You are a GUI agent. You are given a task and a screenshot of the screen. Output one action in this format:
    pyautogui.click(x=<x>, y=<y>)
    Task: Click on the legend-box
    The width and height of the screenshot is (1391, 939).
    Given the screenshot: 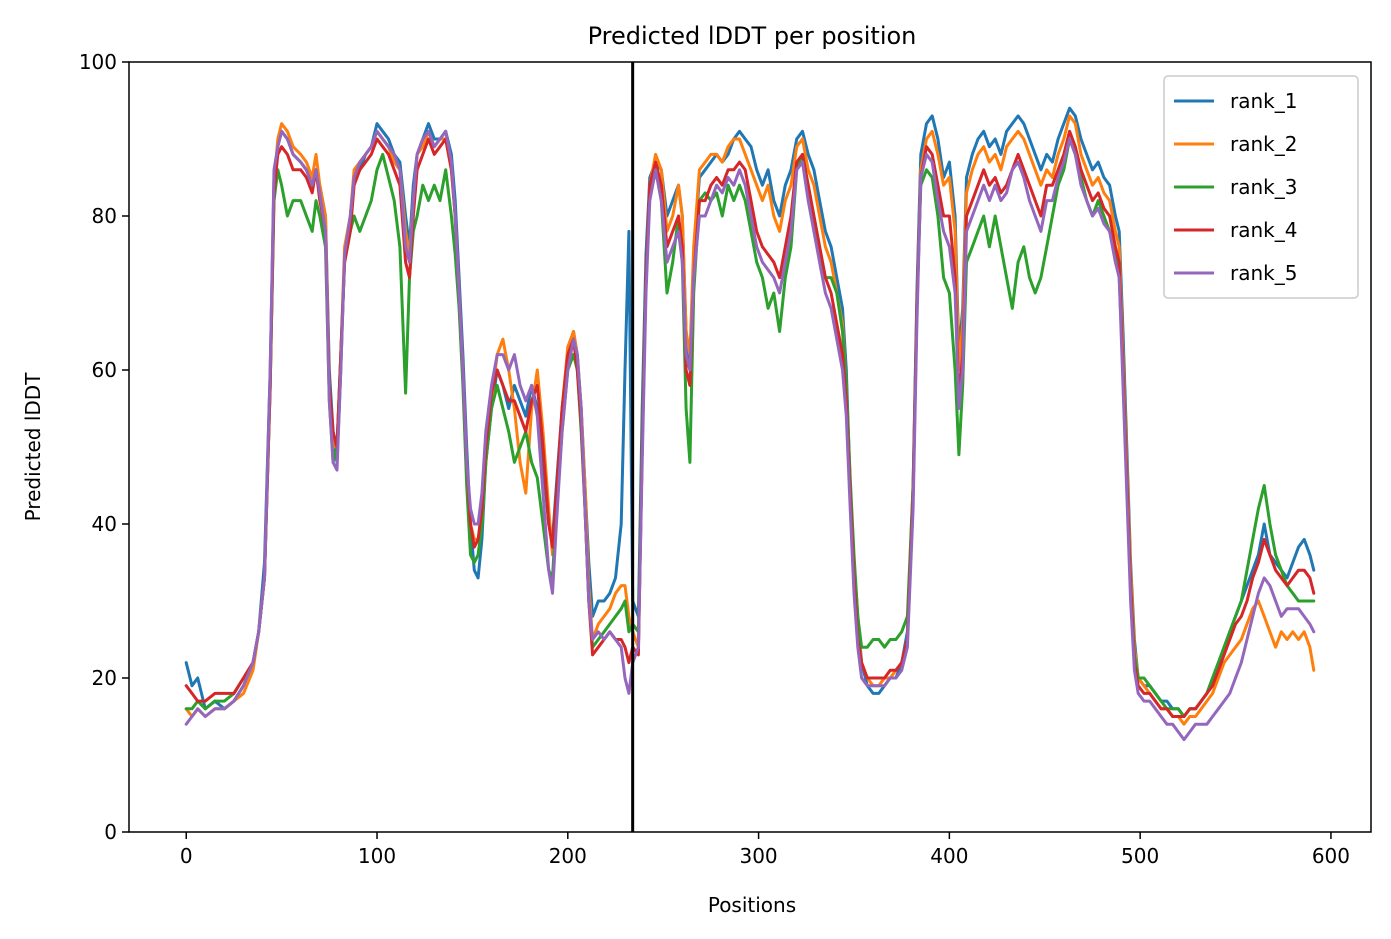 What is the action you would take?
    pyautogui.click(x=1261, y=187)
    